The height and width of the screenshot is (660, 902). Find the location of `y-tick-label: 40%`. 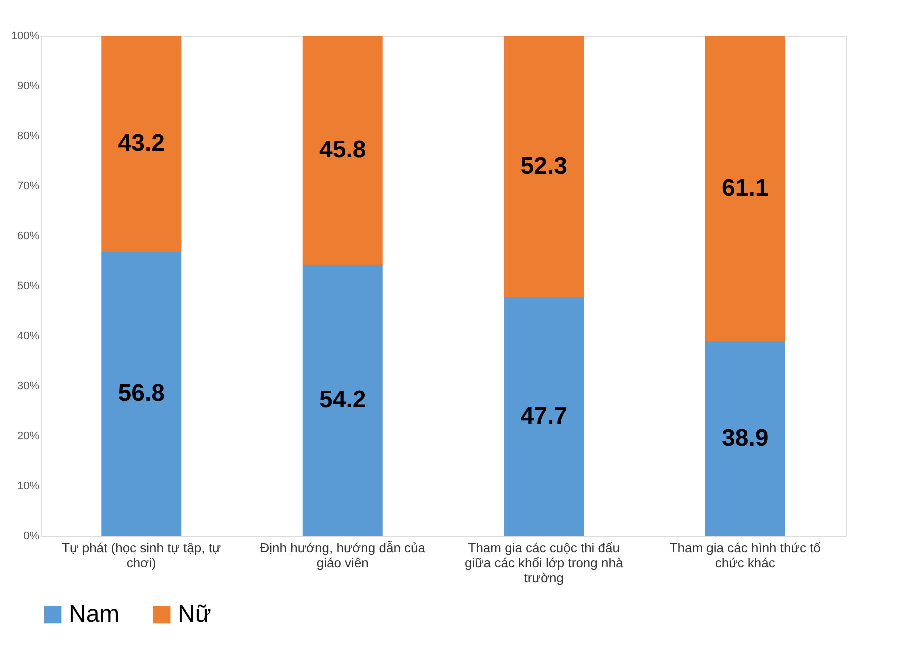

y-tick-label: 40% is located at coordinates (28, 336).